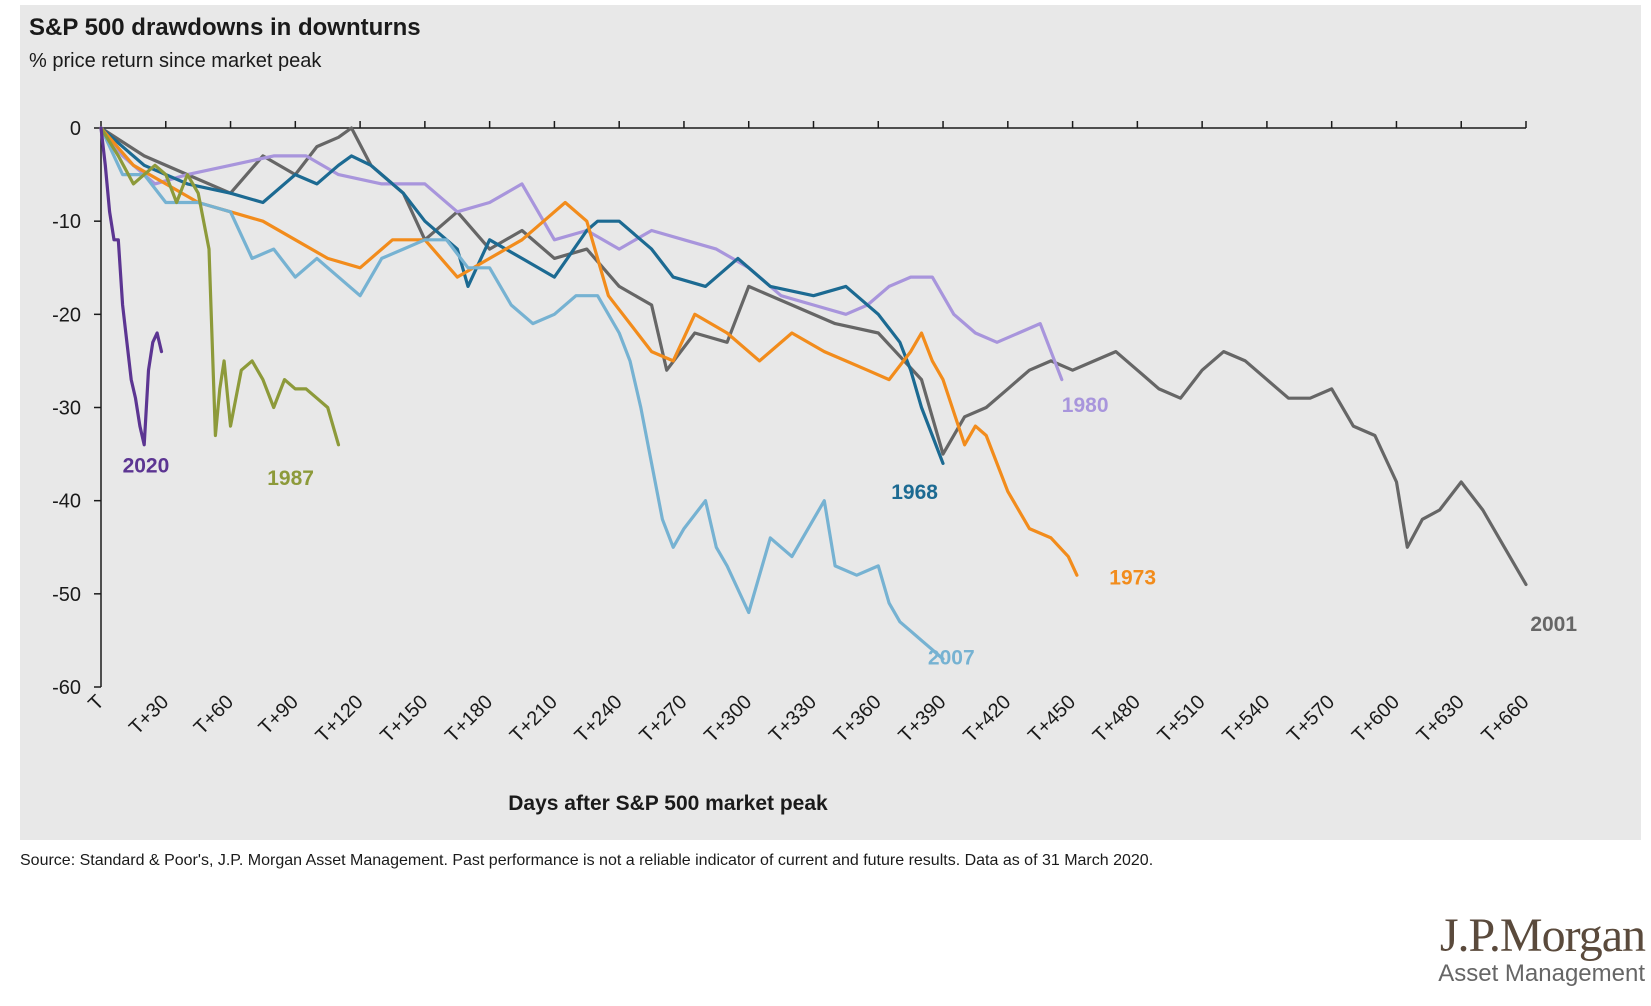  Describe the element at coordinates (1541, 973) in the screenshot. I see `logo-subtitle: Asset Management` at that location.